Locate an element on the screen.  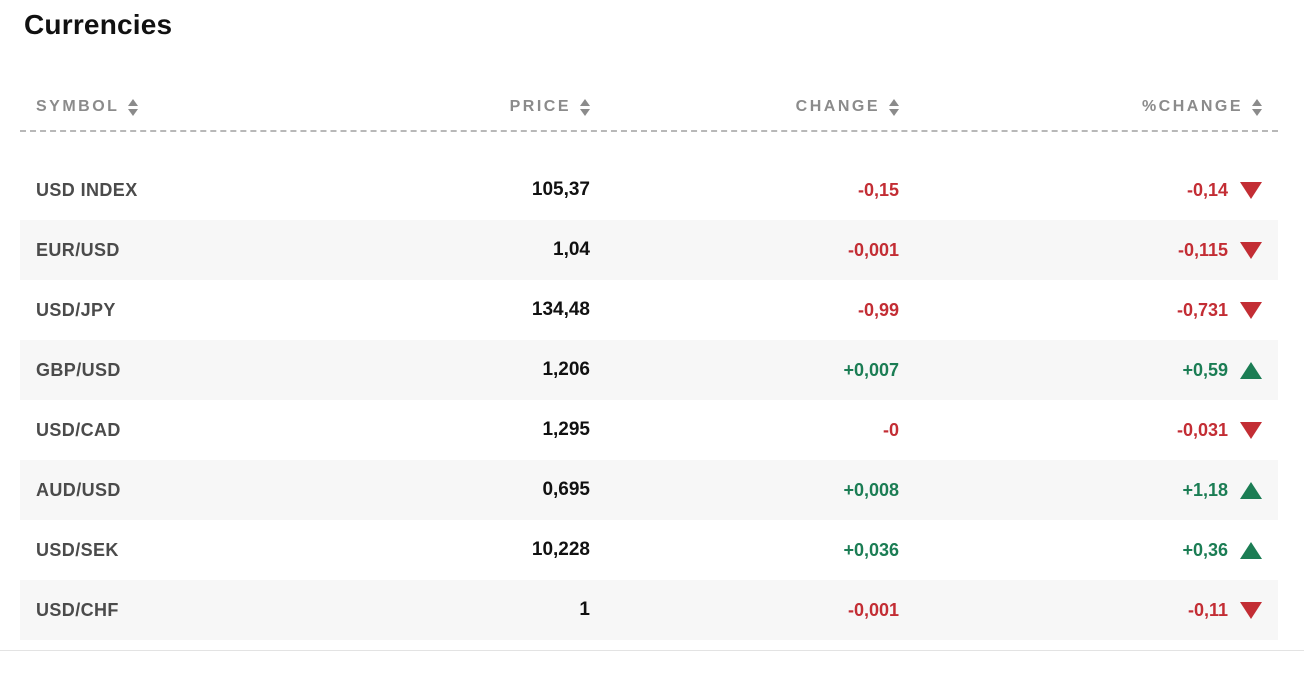
change-cell: +0,007 is located at coordinates (871, 369).